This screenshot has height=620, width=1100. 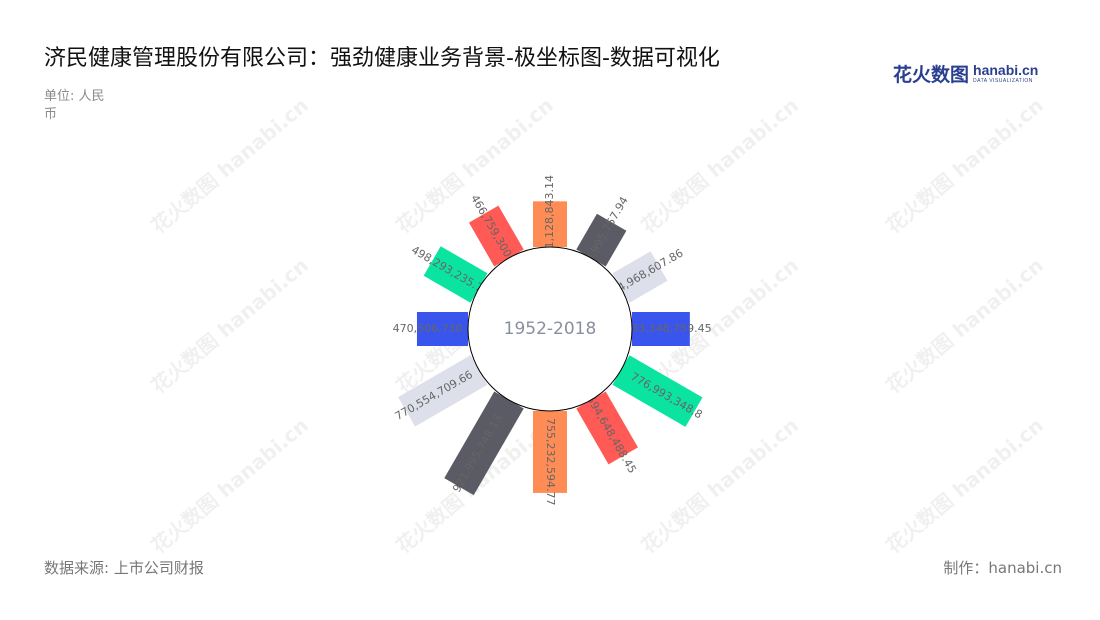 What do you see at coordinates (436, 328) in the screenshot?
I see `bar-value-label: 470,506,730.15` at bounding box center [436, 328].